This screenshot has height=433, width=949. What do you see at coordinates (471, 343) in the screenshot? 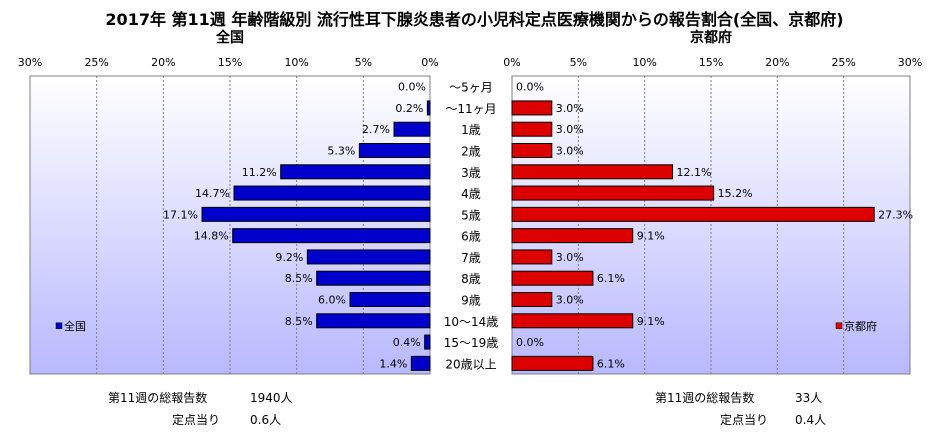
I see `category-label: 15～19歳` at bounding box center [471, 343].